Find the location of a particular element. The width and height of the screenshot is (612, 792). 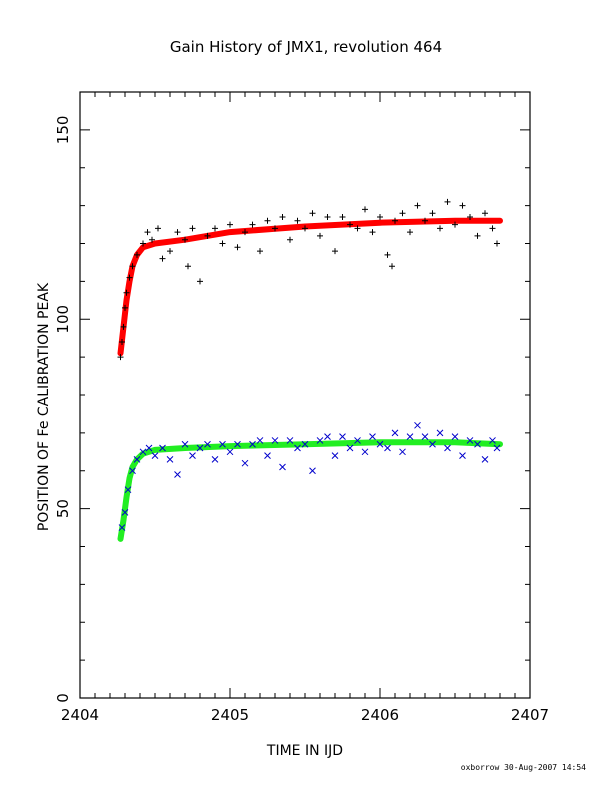

y-tick-label: 0 is located at coordinates (63, 698).